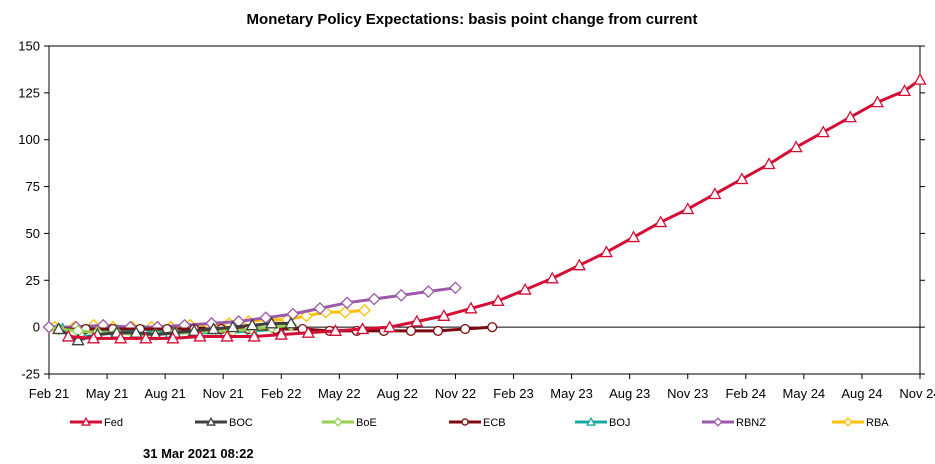  Describe the element at coordinates (619, 423) in the screenshot. I see `legend-label-boj: BOJ` at that location.